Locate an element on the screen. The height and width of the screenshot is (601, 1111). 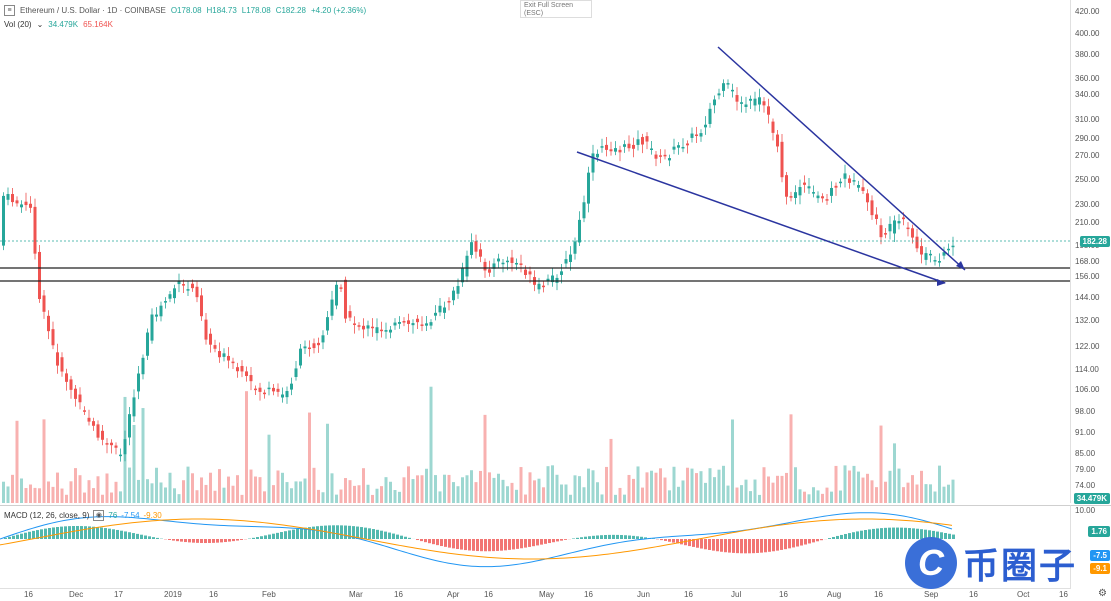
volume-label: Vol (20) is located at coordinates (18, 24).